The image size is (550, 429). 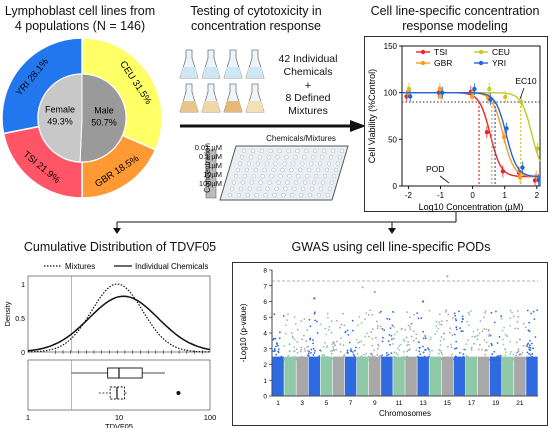 I want to click on concentration-axis-label: Concentration, so click(x=207, y=168).